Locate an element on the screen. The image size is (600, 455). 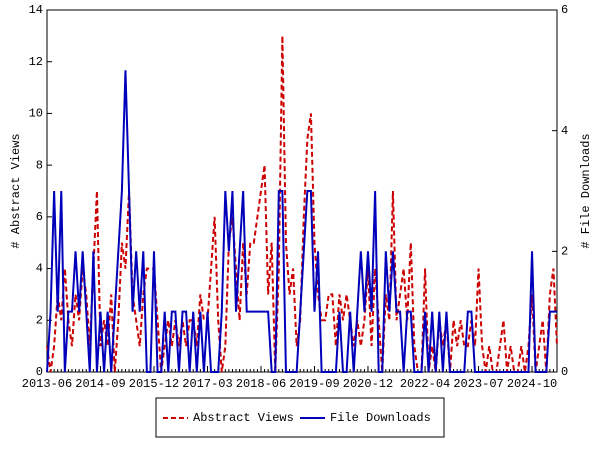
x-tick-label: 2022-04 is located at coordinates (425, 384).